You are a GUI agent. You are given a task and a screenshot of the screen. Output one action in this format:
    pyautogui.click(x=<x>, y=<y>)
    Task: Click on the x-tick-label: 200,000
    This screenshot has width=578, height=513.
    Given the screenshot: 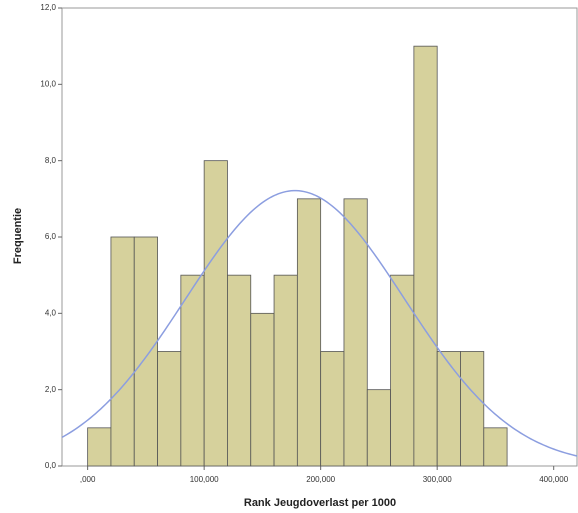 What is the action you would take?
    pyautogui.click(x=320, y=479)
    